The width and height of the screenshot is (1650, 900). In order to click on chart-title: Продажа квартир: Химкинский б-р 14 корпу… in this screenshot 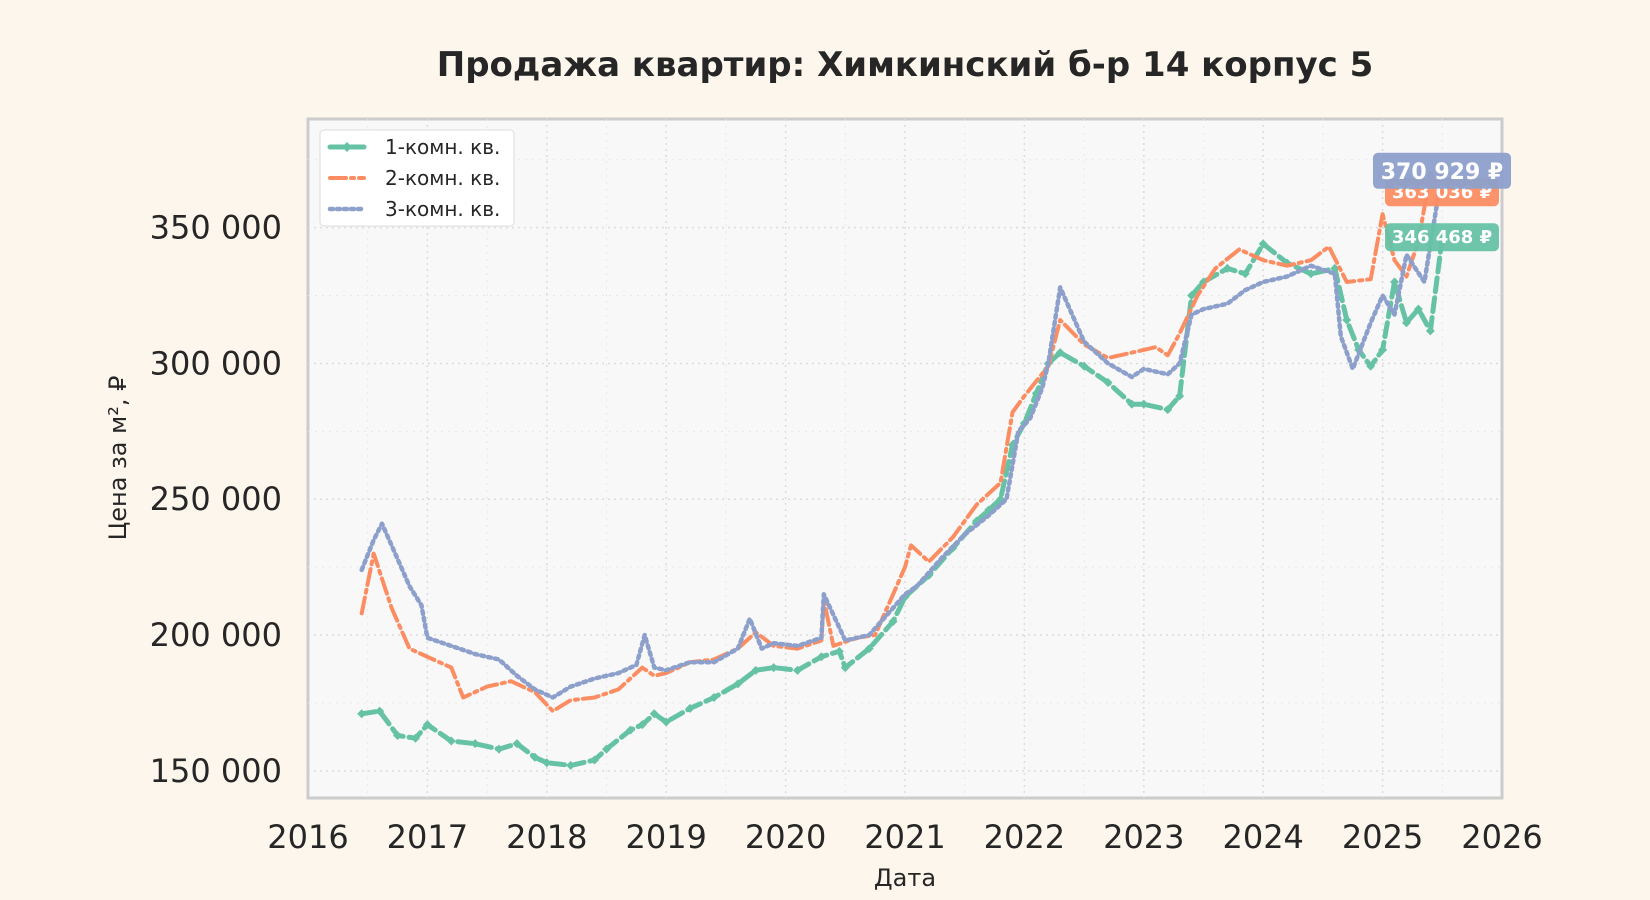, I will do `click(905, 65)`.